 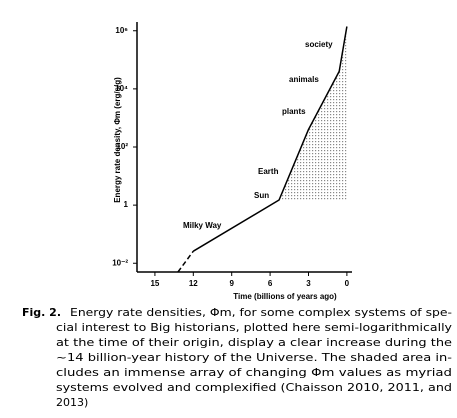 I want to click on caption-label: Fig. 2., so click(x=41, y=312).